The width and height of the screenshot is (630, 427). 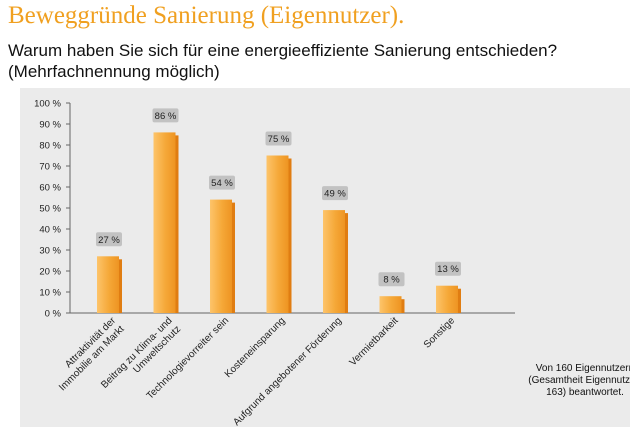 I want to click on bar-group: 86 %, so click(x=165, y=210).